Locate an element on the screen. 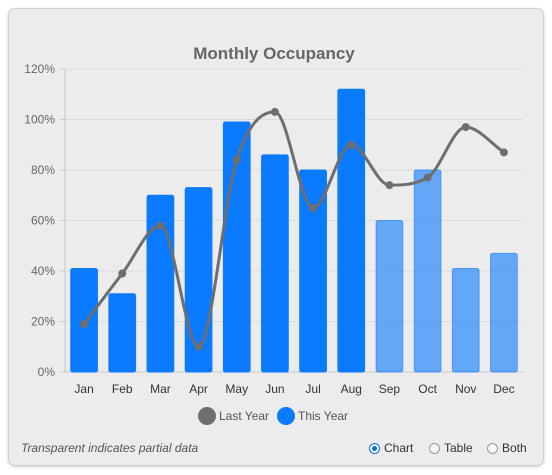  legend-label: Last Year is located at coordinates (244, 416).